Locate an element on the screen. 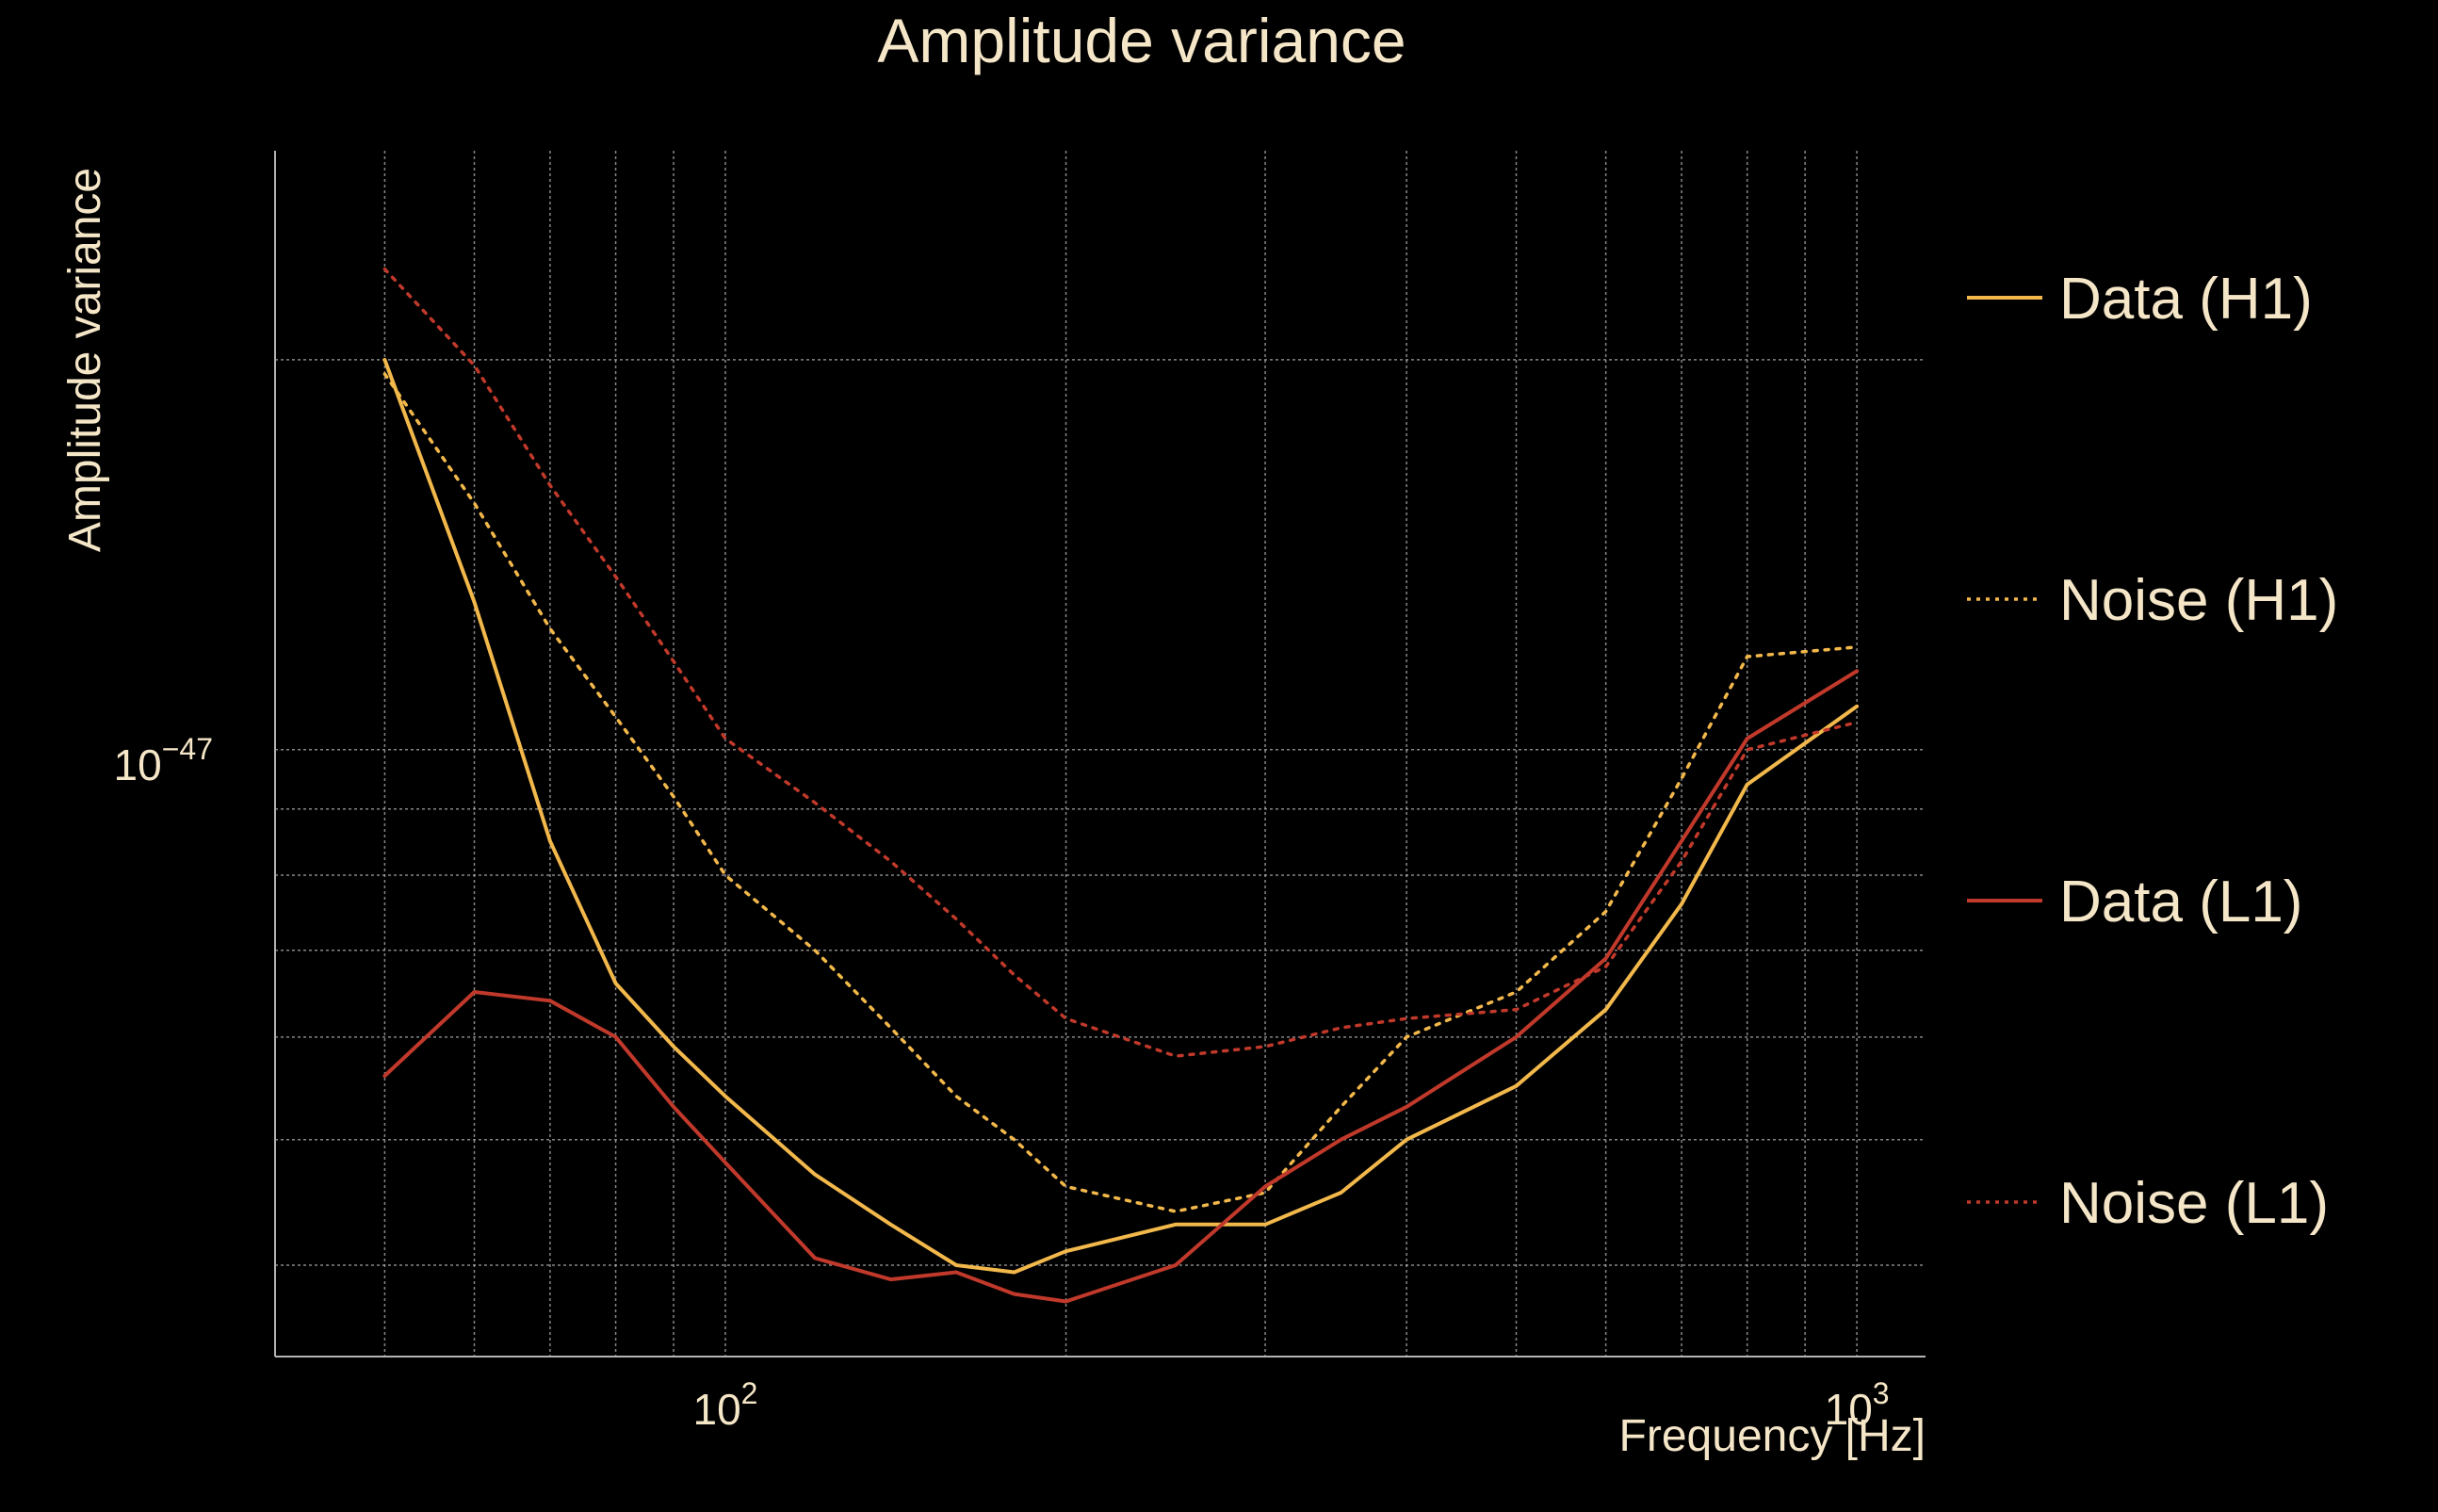  x-tick-label: 10² is located at coordinates (724, 1405).